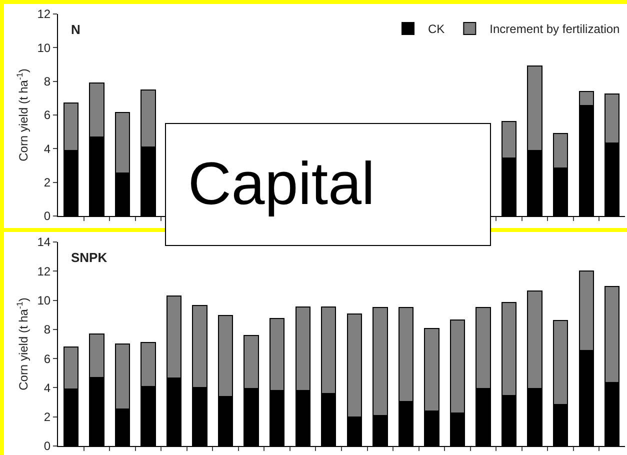 The height and width of the screenshot is (455, 627). Describe the element at coordinates (328, 184) in the screenshot. I see `annotation: Capital` at that location.